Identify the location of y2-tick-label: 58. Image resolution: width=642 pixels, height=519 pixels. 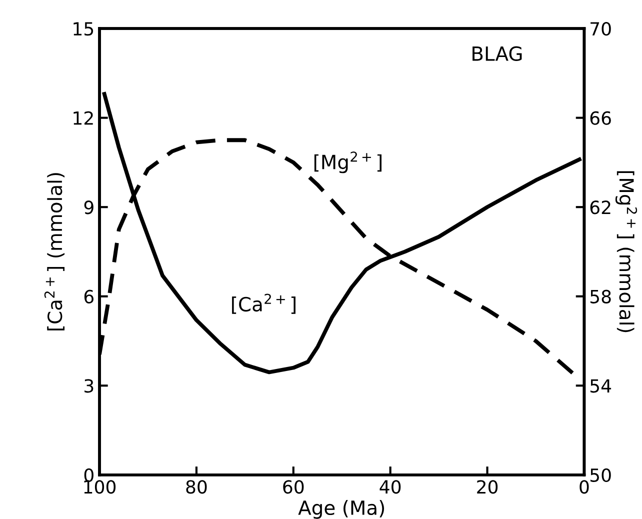
(600, 297).